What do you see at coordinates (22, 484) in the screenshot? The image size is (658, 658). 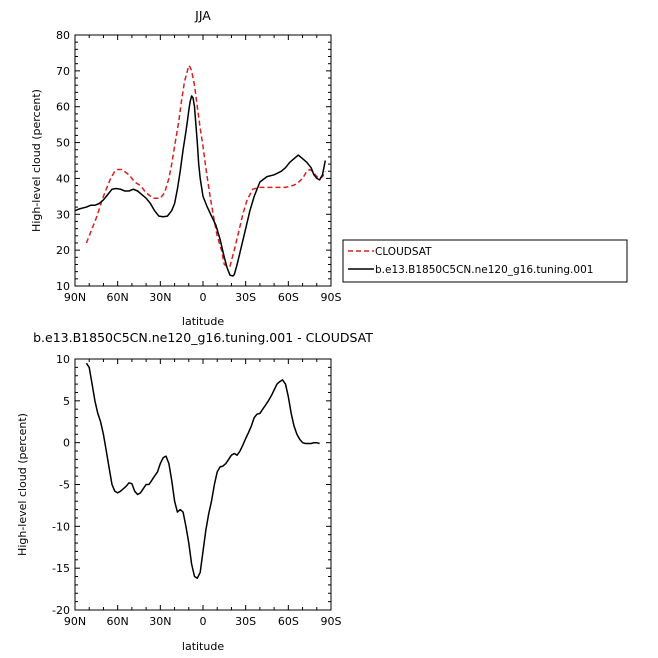 I see `bottom-y-axis-label: High-level cloud (percent)` at bounding box center [22, 484].